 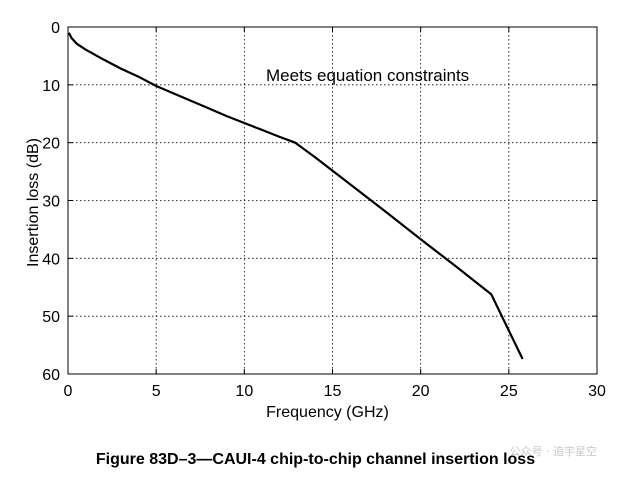 I want to click on x-tick-label: 0, so click(x=68, y=391).